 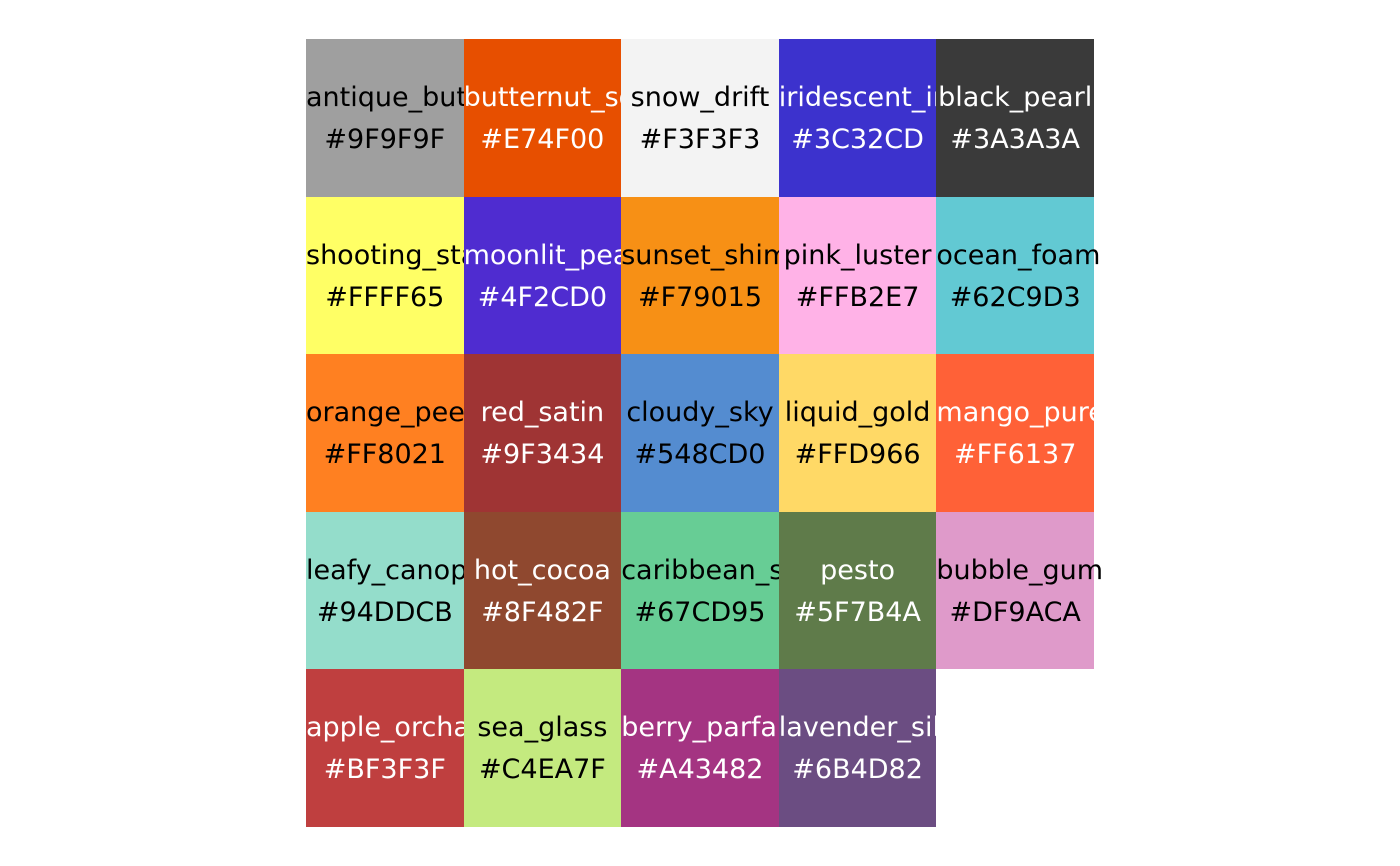 What do you see at coordinates (700, 455) in the screenshot?
I see `swatch-hex-label: #548CD0` at bounding box center [700, 455].